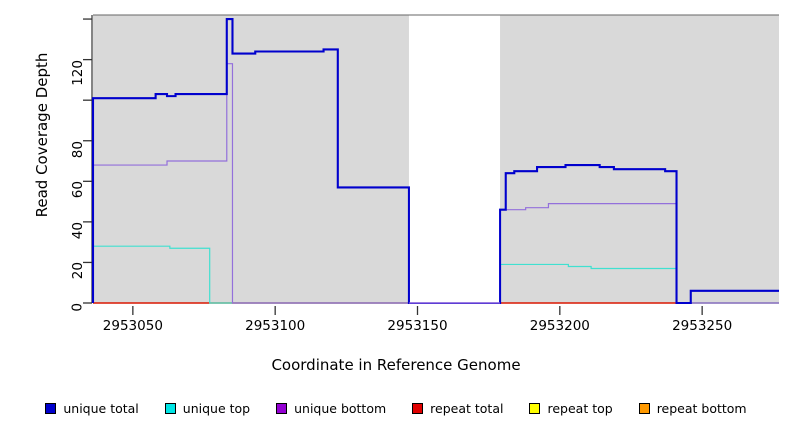  I want to click on legend-item: unique top, so click(207, 408).